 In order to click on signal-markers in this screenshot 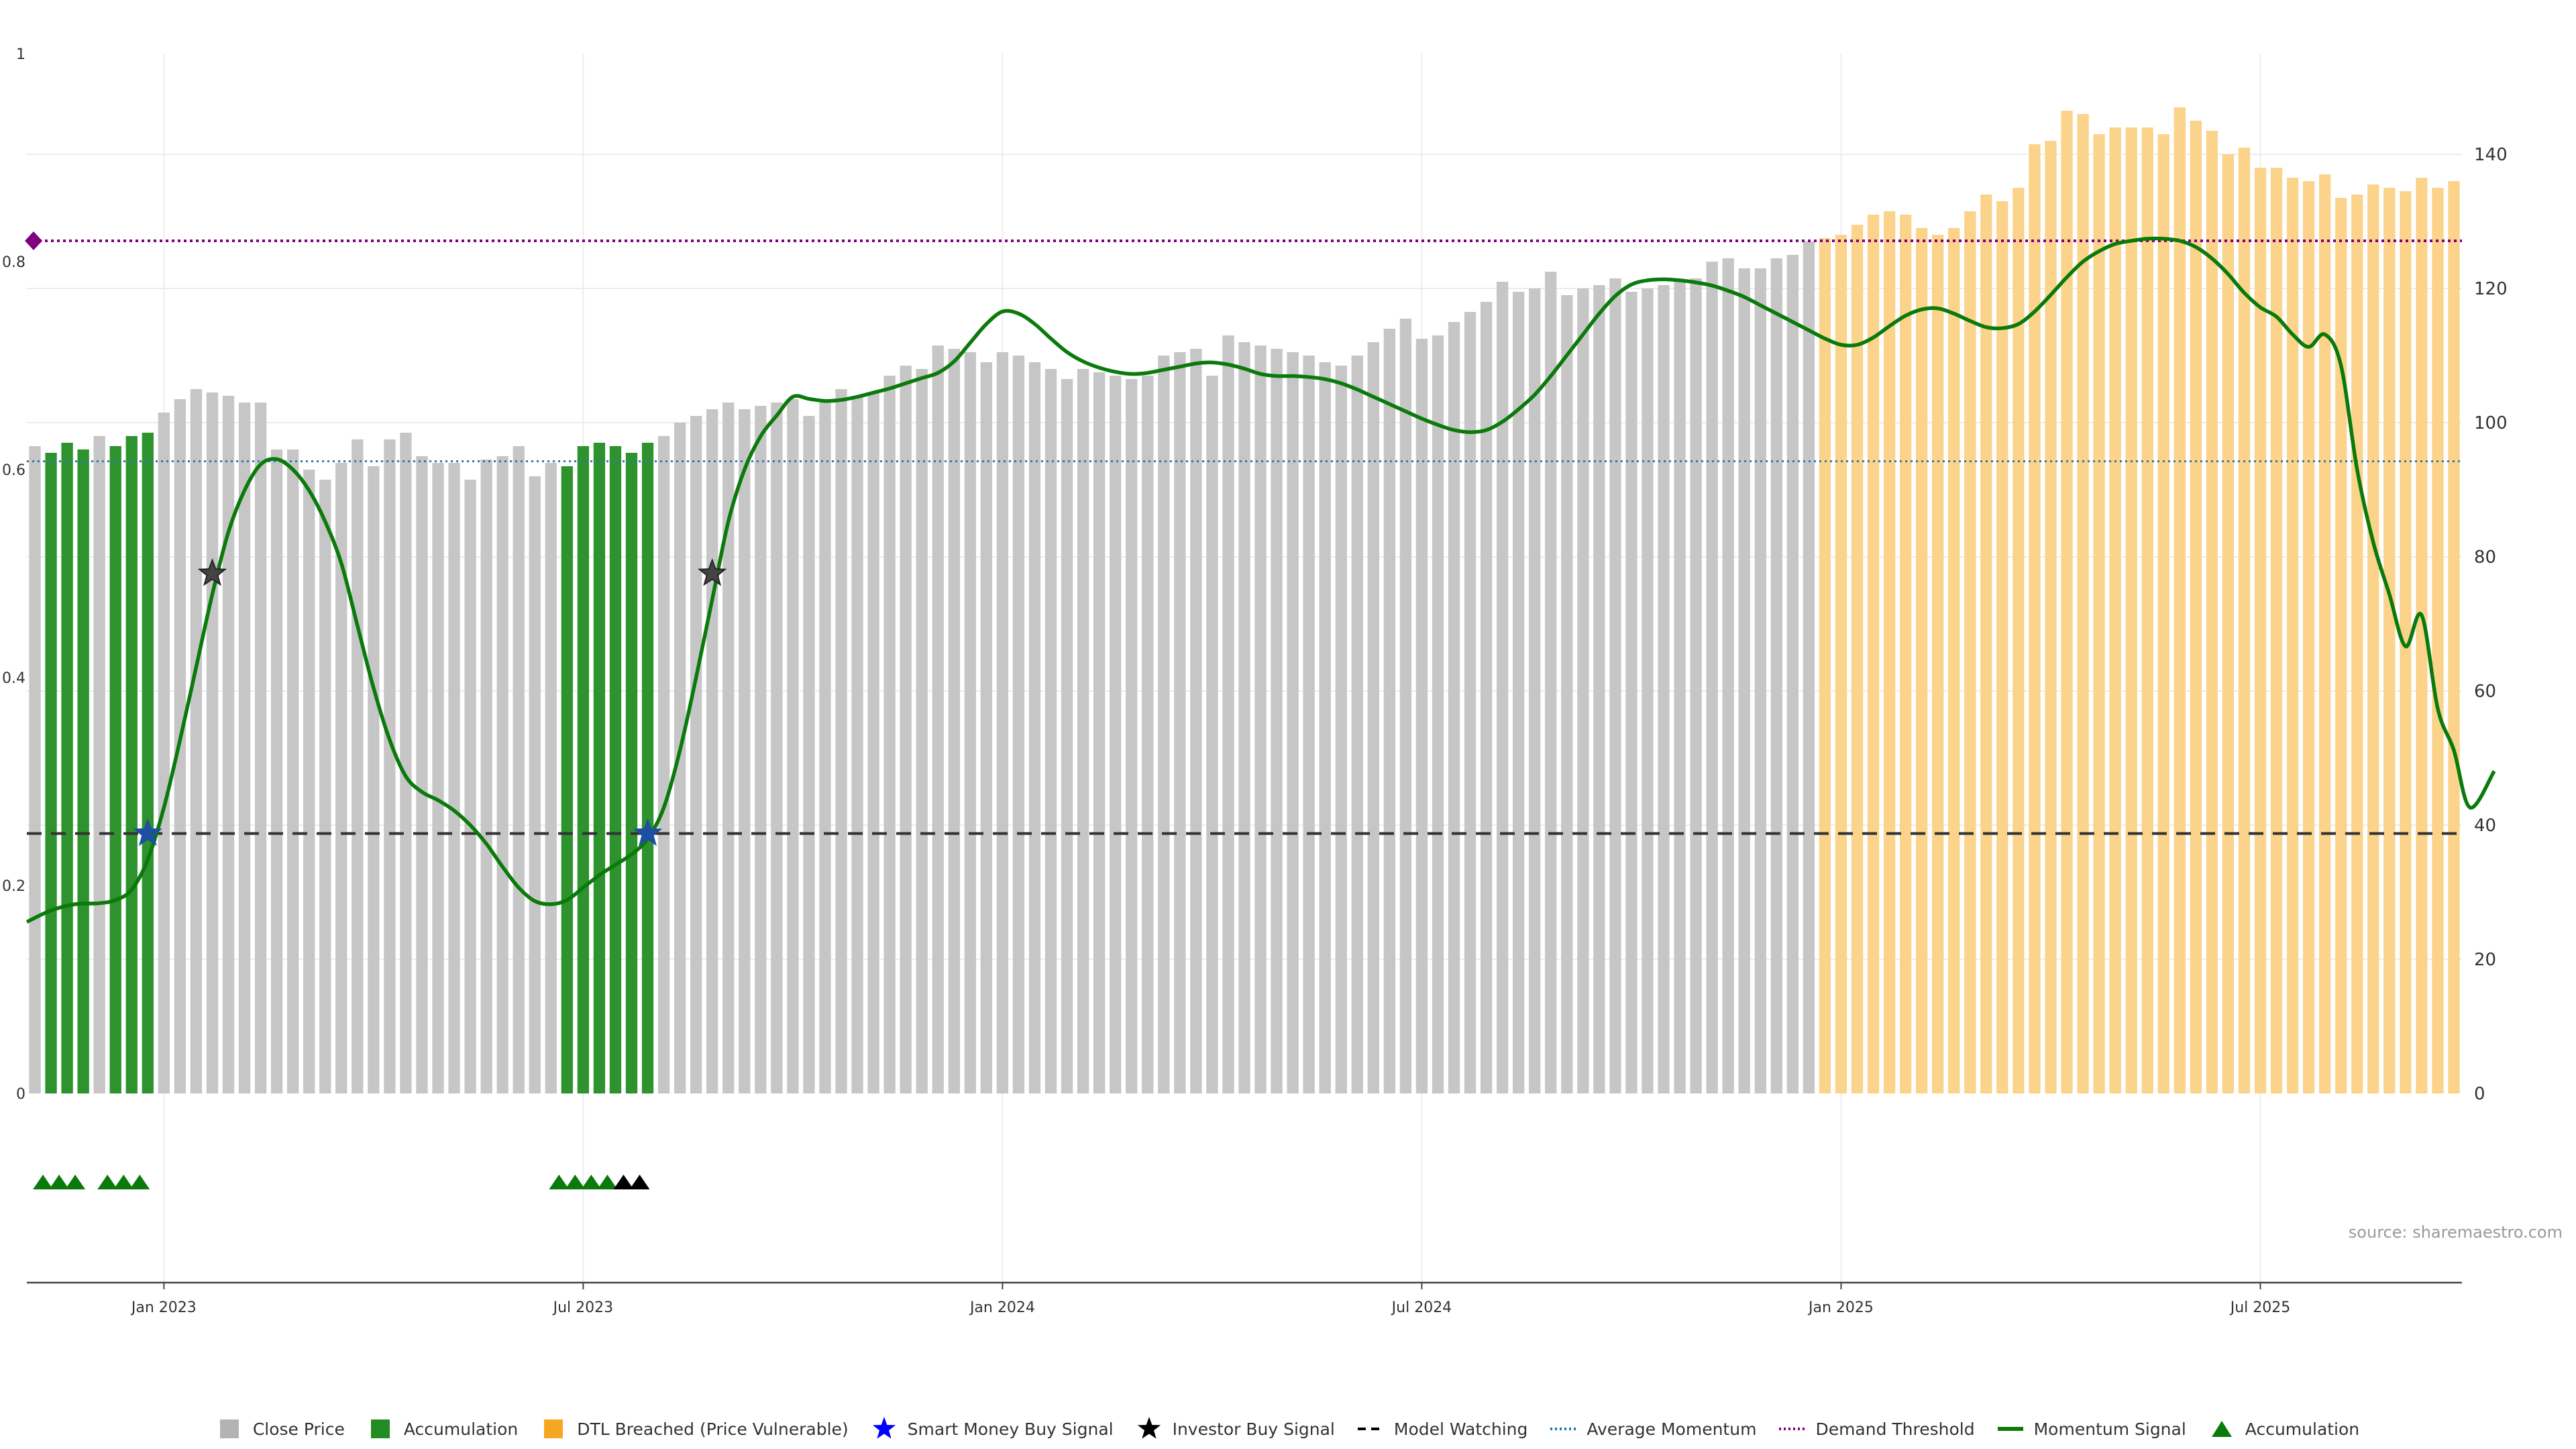, I will do `click(380, 873)`.